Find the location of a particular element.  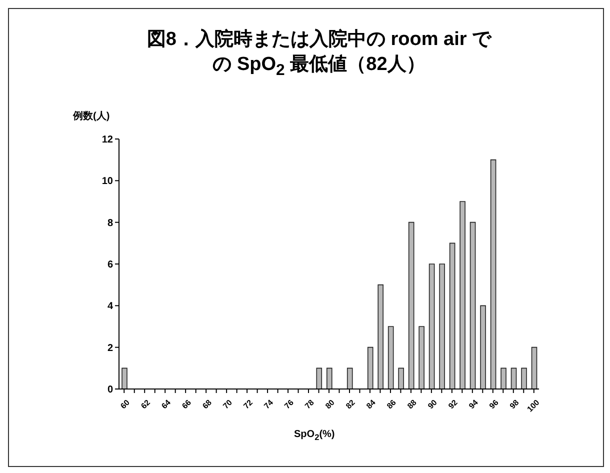

x-tick-label: 86 is located at coordinates (391, 404).